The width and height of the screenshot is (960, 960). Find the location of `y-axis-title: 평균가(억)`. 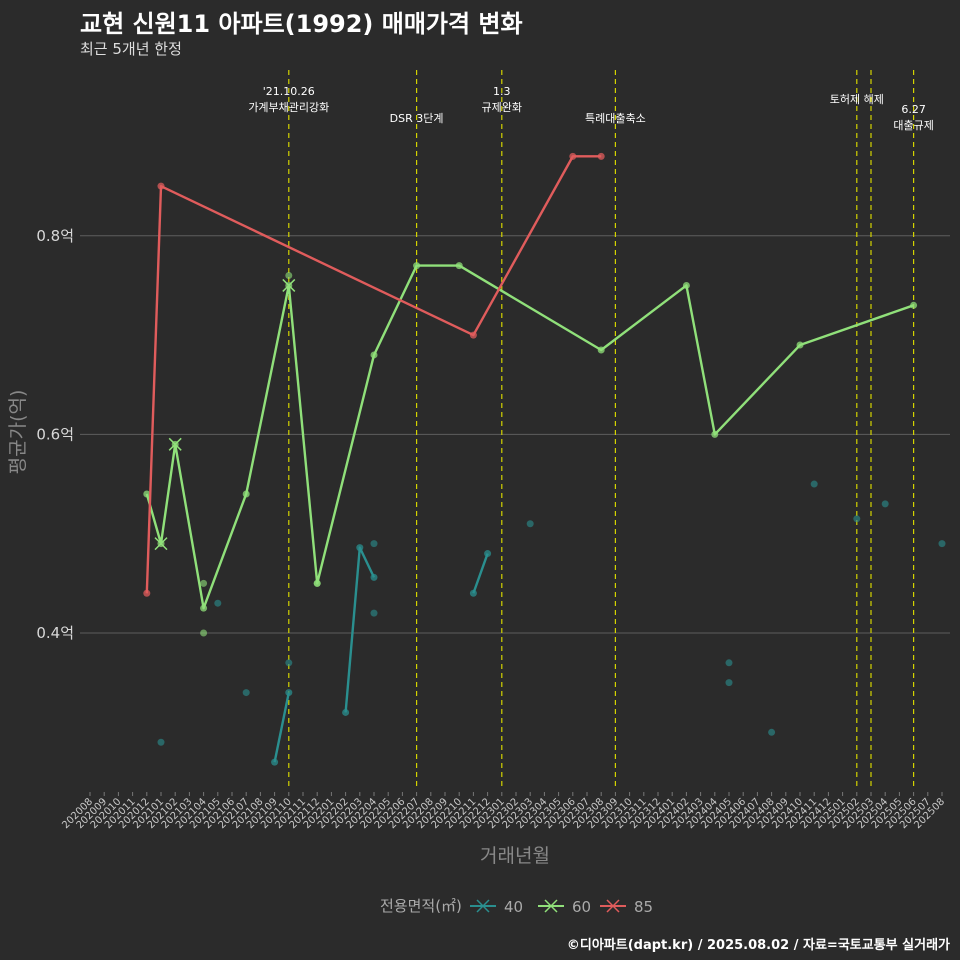

y-axis-title: 평균가(억) is located at coordinates (18, 432).